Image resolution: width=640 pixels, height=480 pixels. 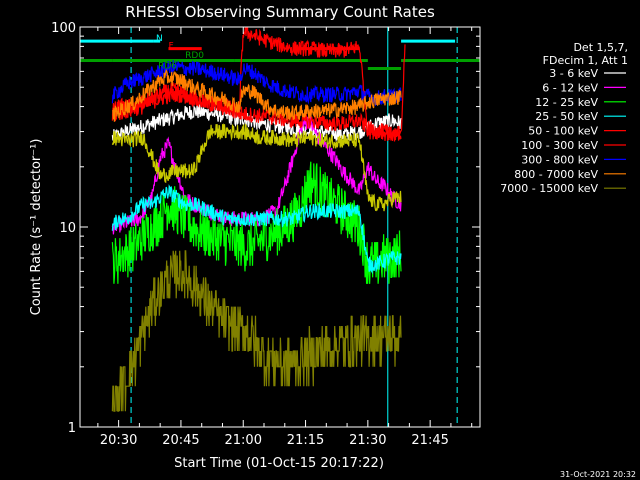 What do you see at coordinates (549, 188) in the screenshot?
I see `legend-label-8: 7000 - 15000 keV` at bounding box center [549, 188].